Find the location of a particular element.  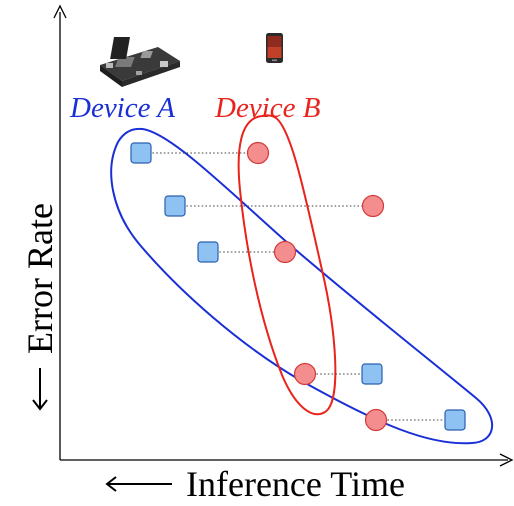

y-axis-label-text: Error Rate is located at coordinates (40, 278).